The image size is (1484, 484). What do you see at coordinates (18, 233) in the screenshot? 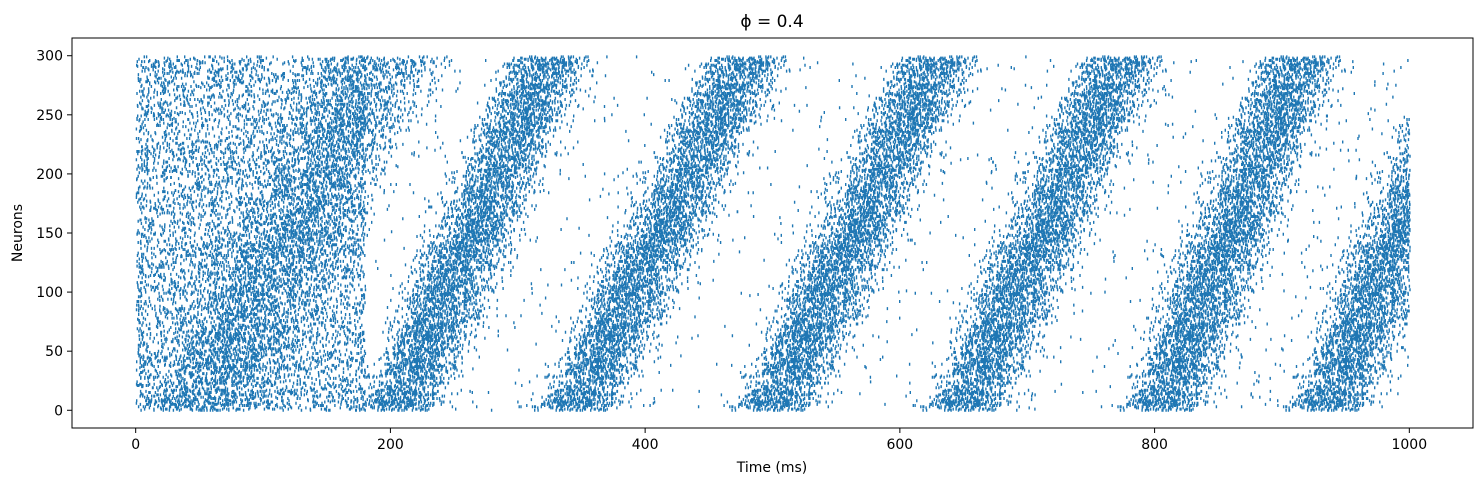
I see `y-axis-label: Neurons` at bounding box center [18, 233].